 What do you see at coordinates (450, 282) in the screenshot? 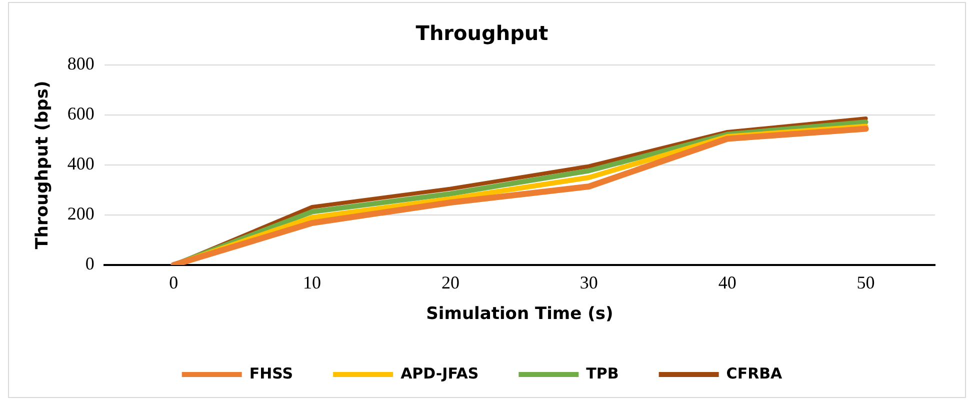
I see `x-tick-label: 20` at bounding box center [450, 282].